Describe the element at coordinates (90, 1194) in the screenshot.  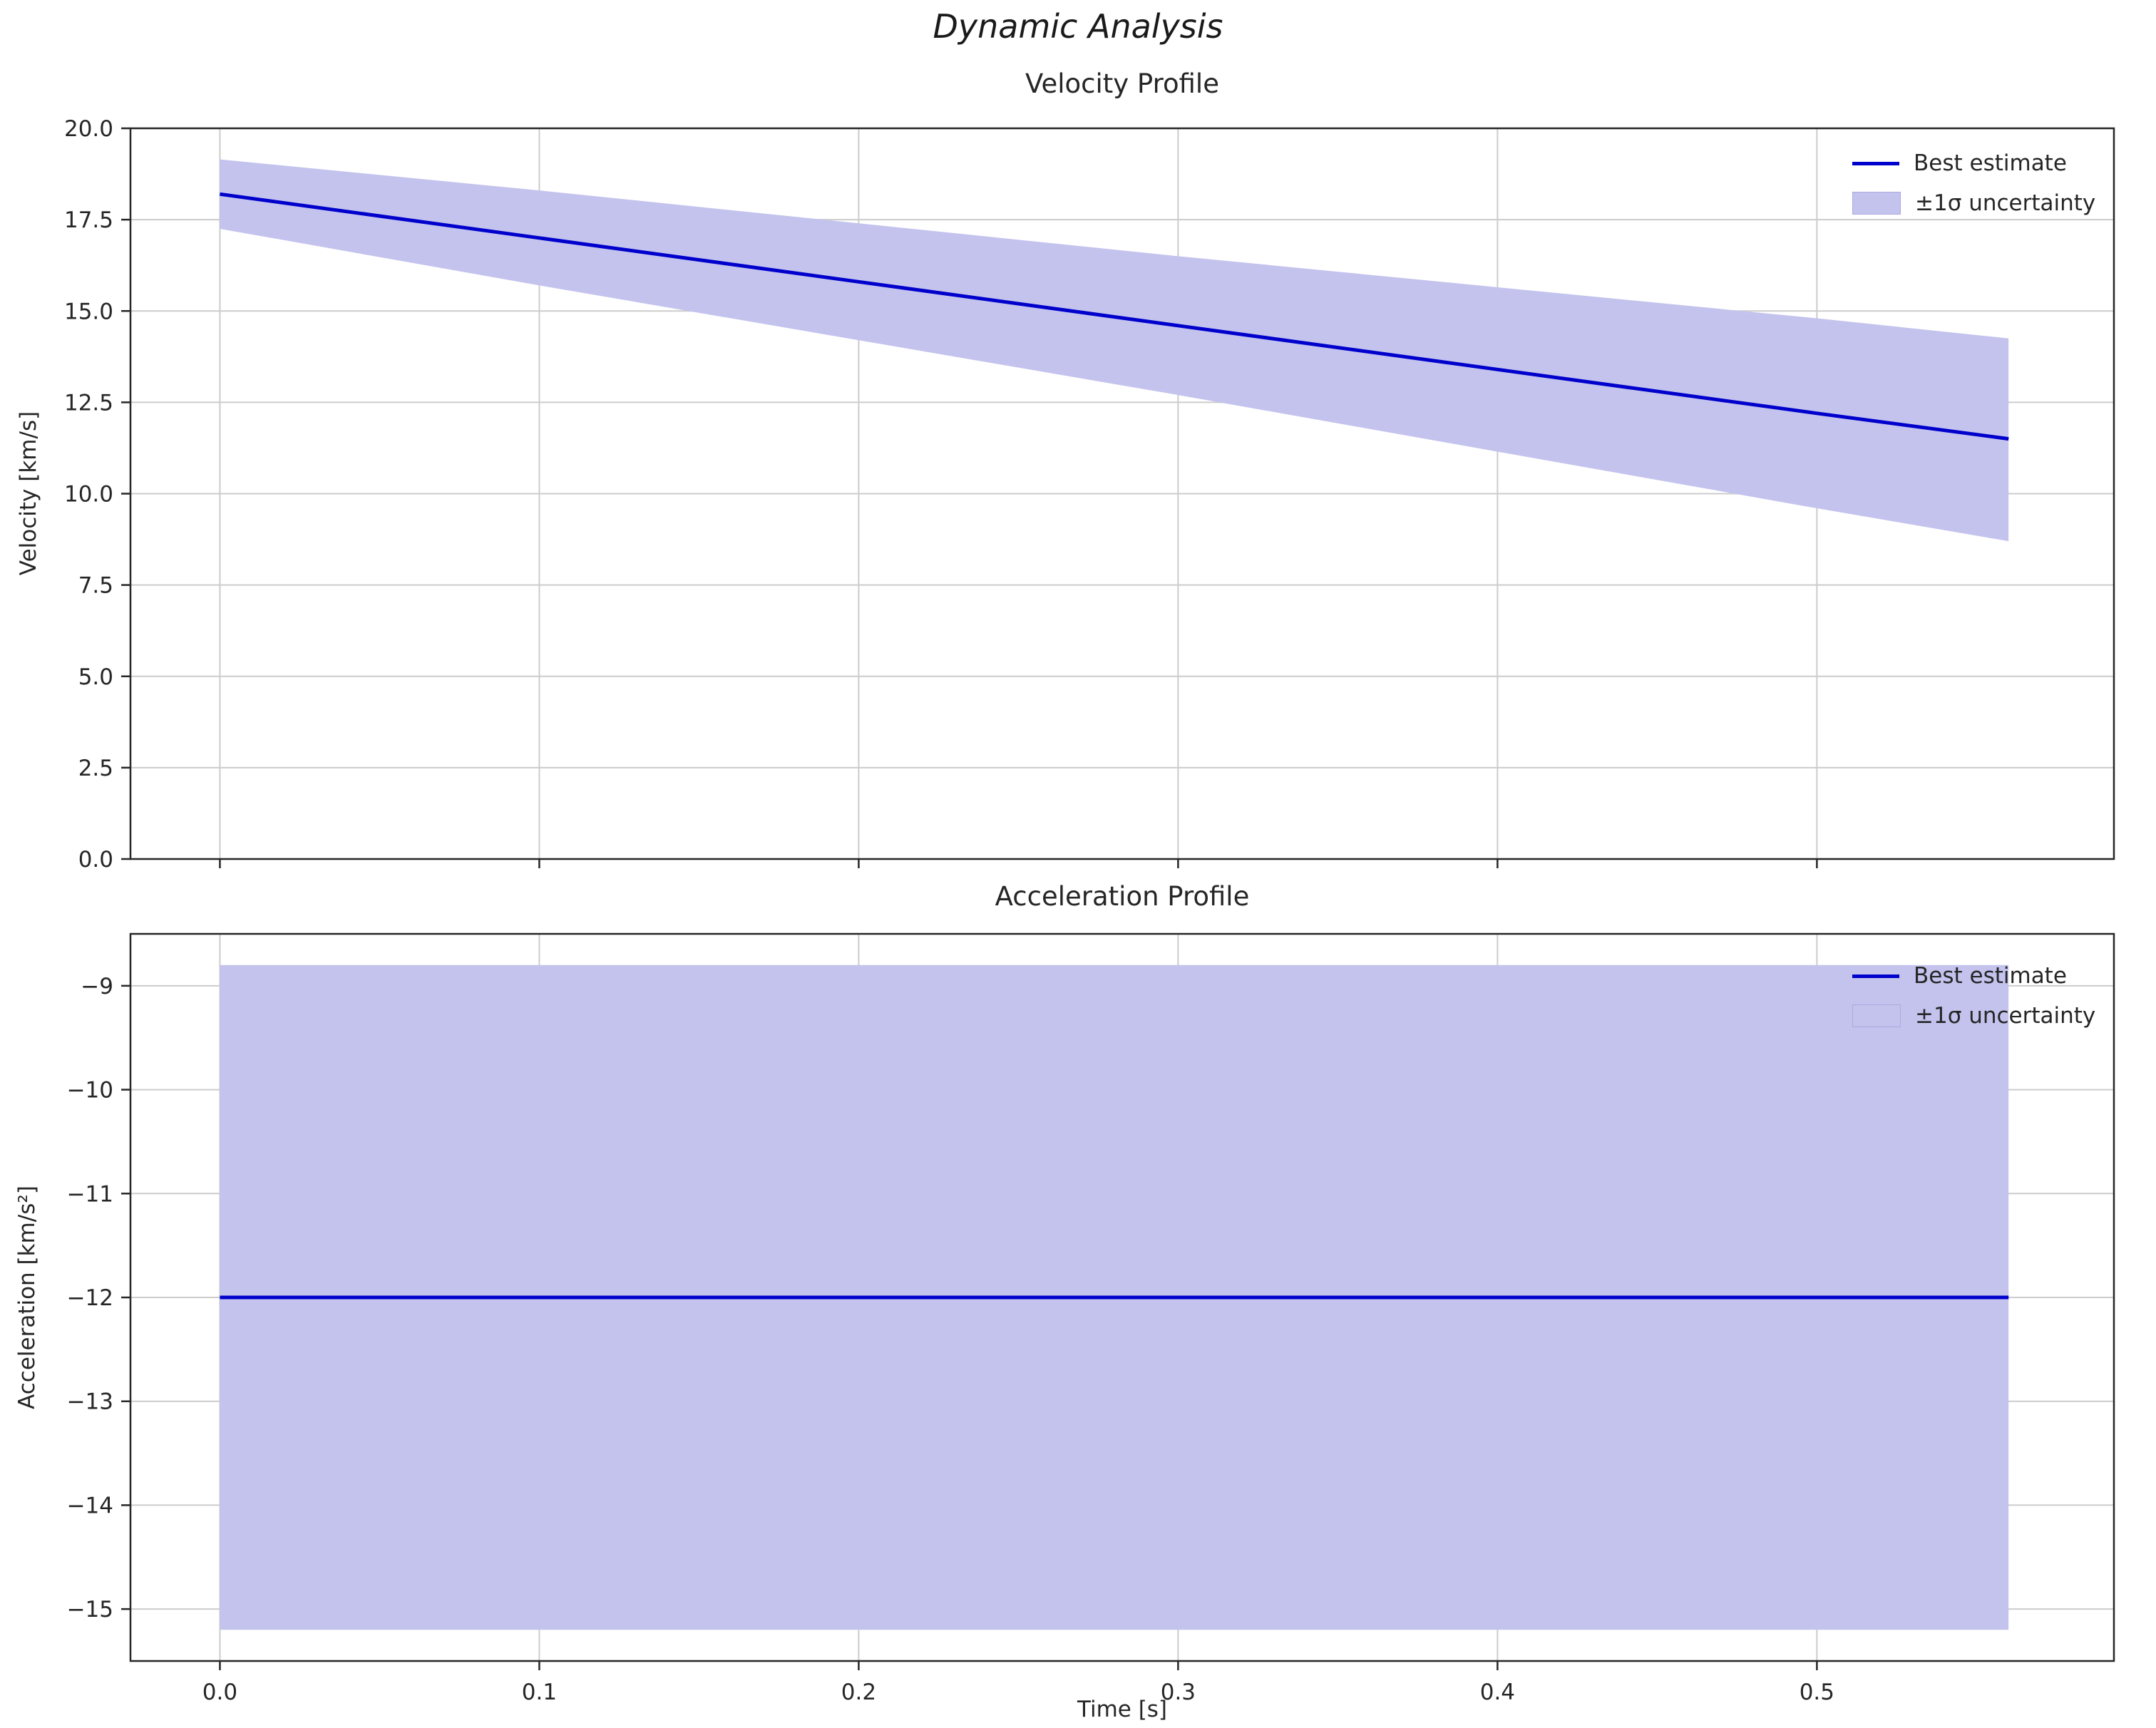
I see `y-tick-label: −11` at that location.